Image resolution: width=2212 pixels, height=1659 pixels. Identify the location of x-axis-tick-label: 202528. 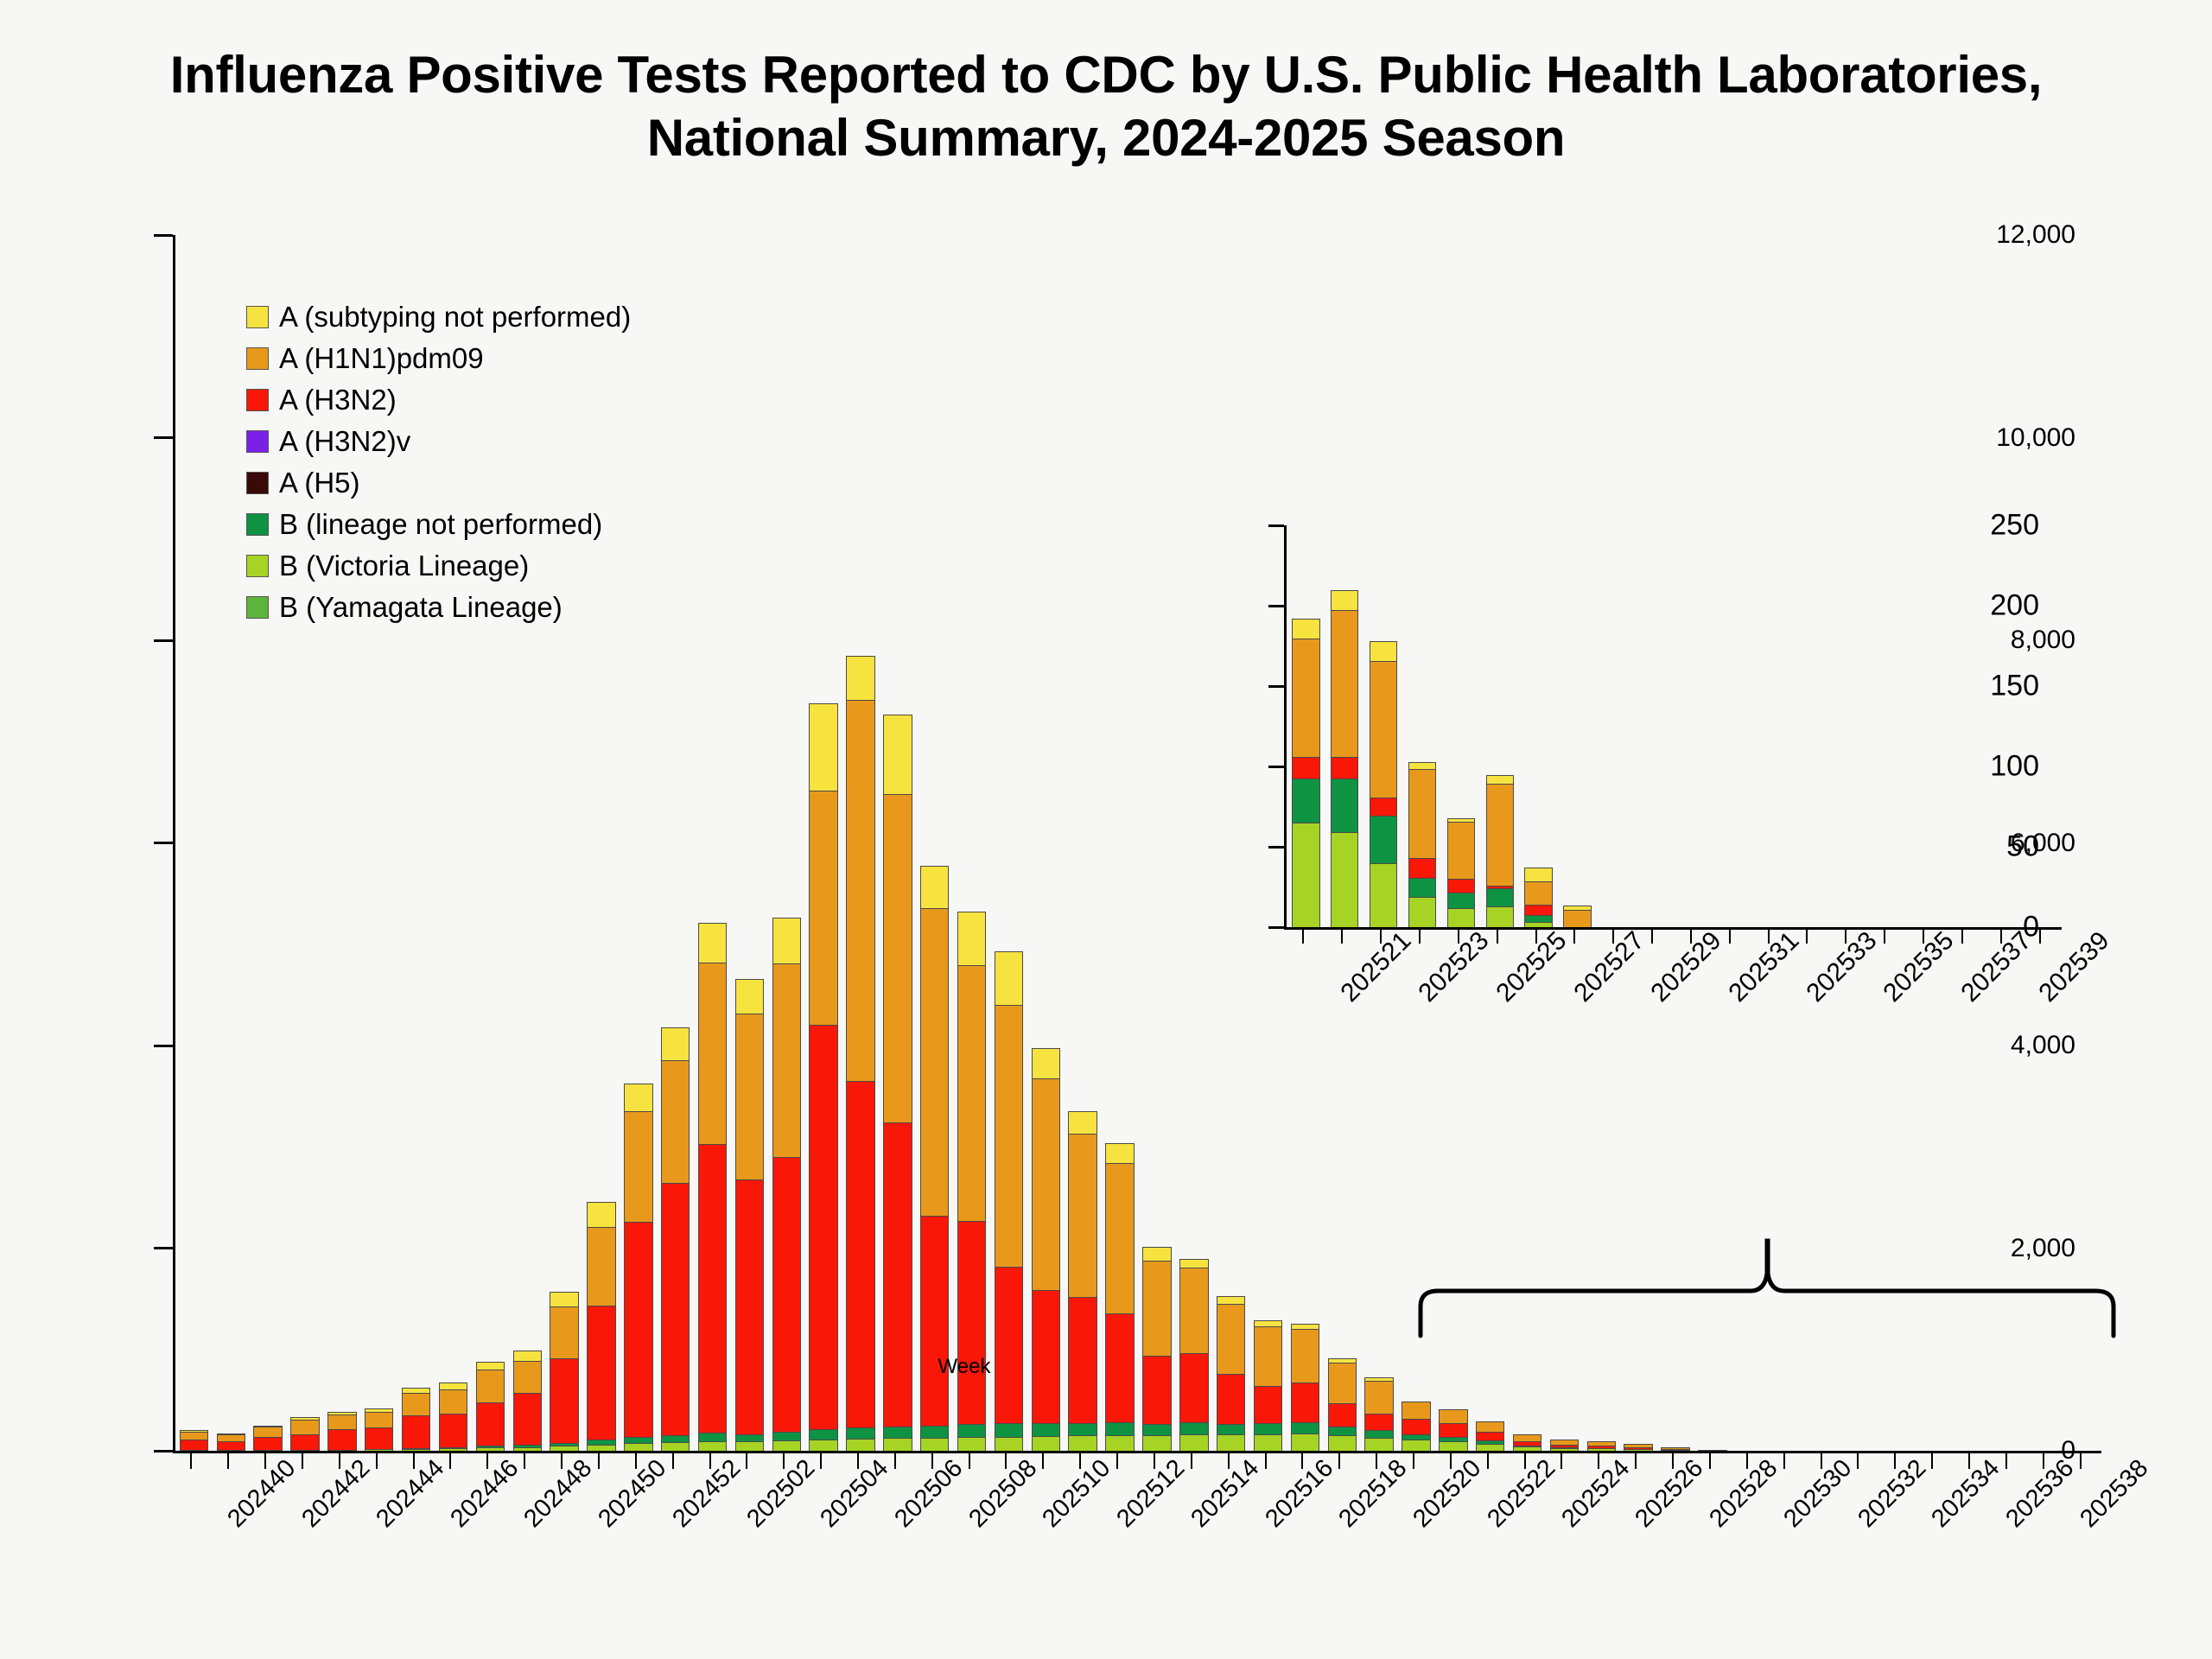
(1743, 1494).